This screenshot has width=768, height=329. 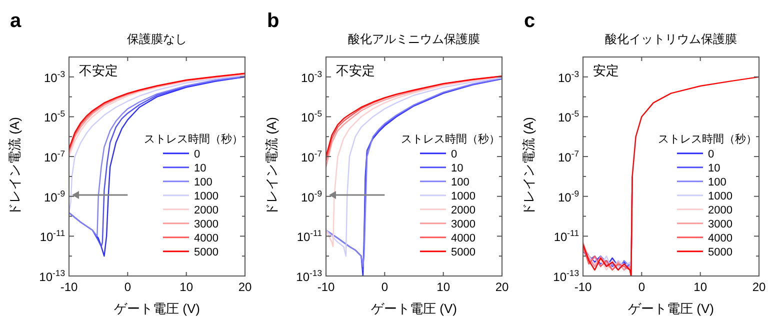 What do you see at coordinates (273, 21) in the screenshot?
I see `text: b` at bounding box center [273, 21].